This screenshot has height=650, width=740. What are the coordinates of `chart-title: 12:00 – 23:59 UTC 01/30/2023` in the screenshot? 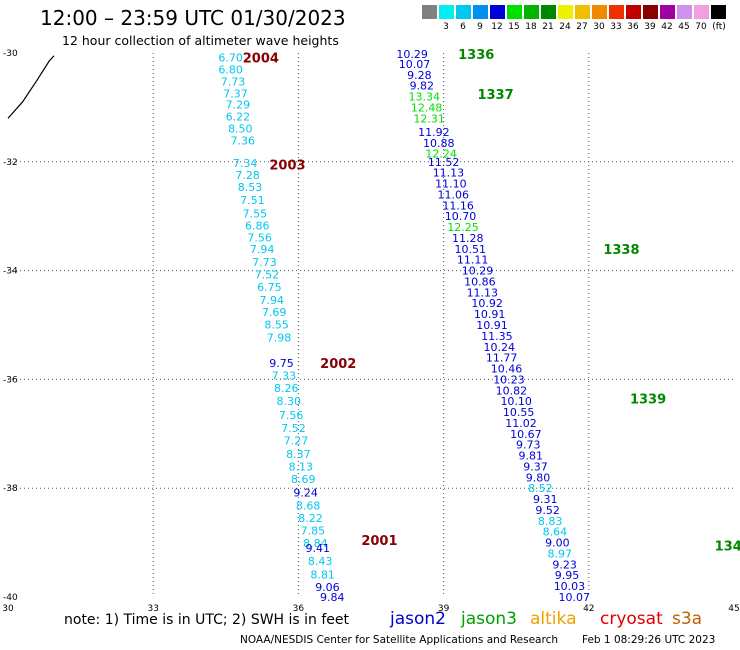 It's located at (193, 18).